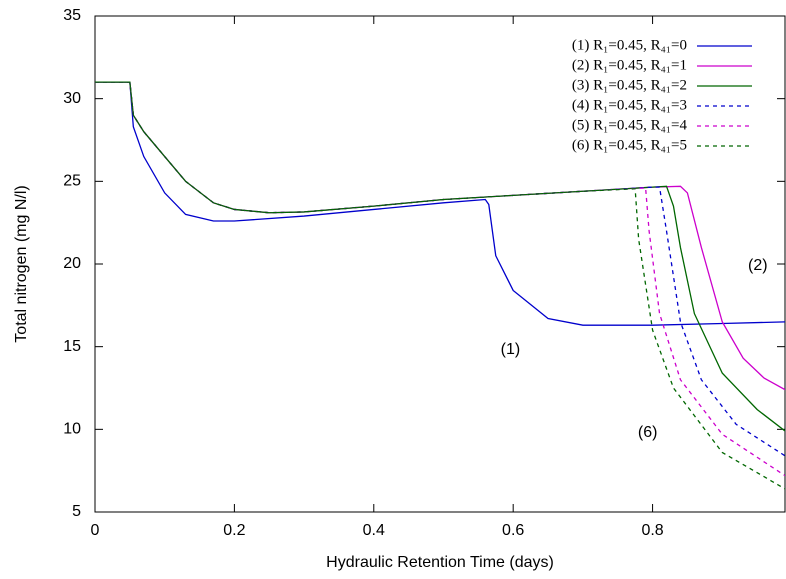 Image resolution: width=786 pixels, height=579 pixels. What do you see at coordinates (72, 429) in the screenshot?
I see `y-tick-label: 10` at bounding box center [72, 429].